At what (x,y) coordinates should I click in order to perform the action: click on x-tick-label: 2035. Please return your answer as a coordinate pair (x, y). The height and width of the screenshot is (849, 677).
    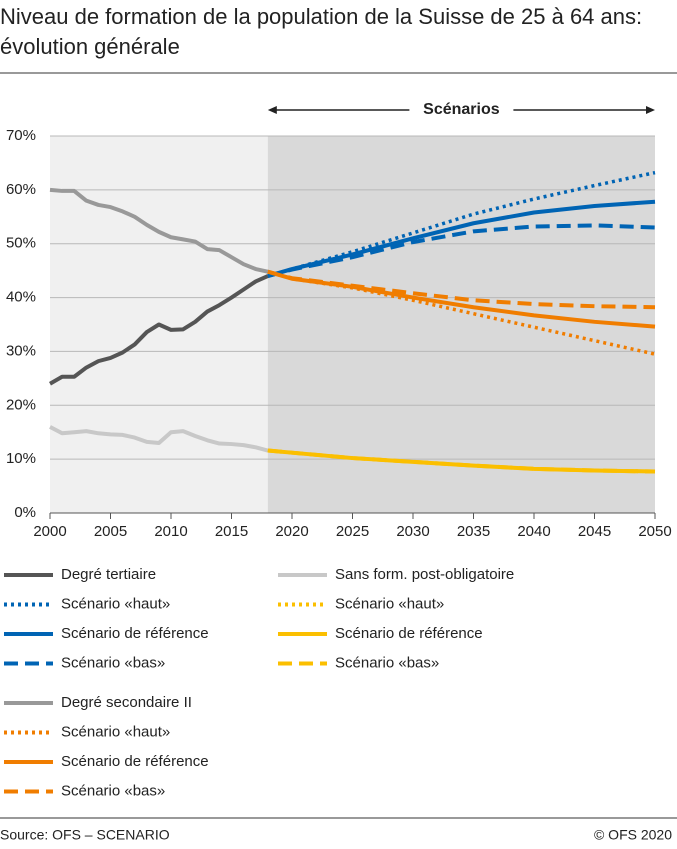
    Looking at the image, I should click on (473, 531).